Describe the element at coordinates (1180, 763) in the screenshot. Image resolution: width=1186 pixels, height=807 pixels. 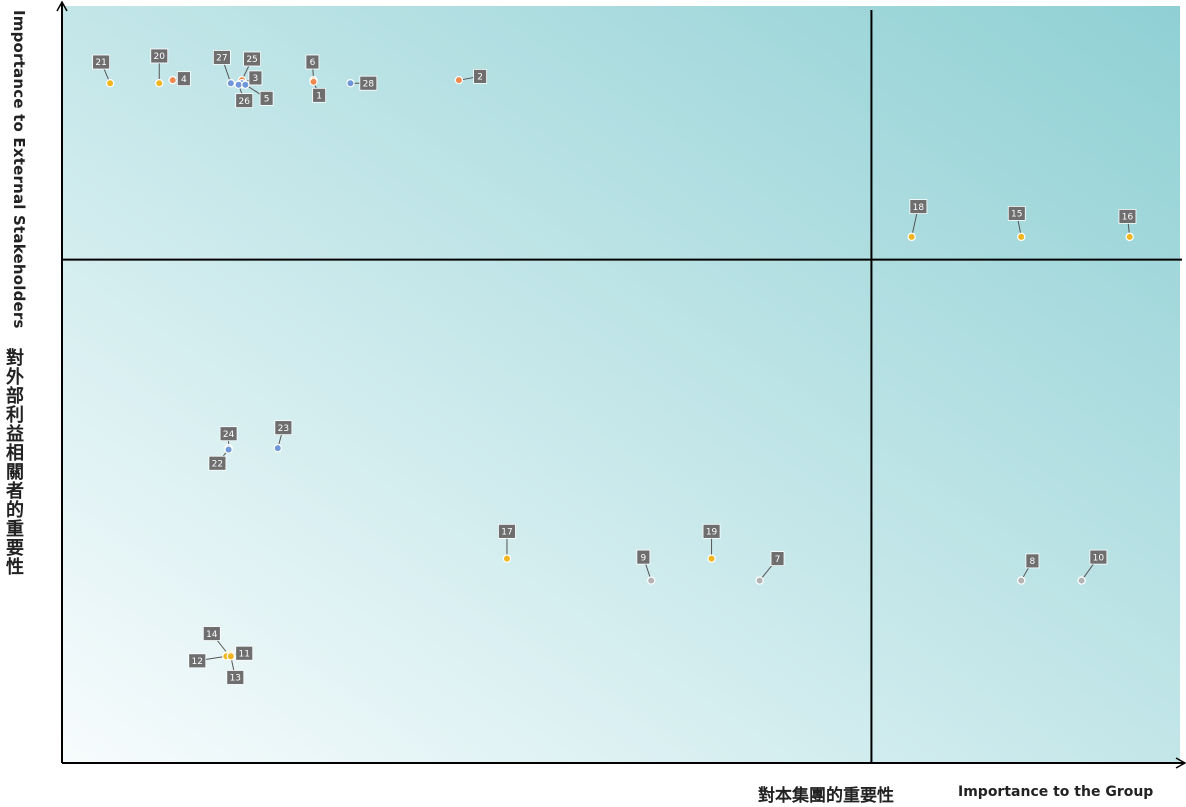
I see `x-axis-arrow` at that location.